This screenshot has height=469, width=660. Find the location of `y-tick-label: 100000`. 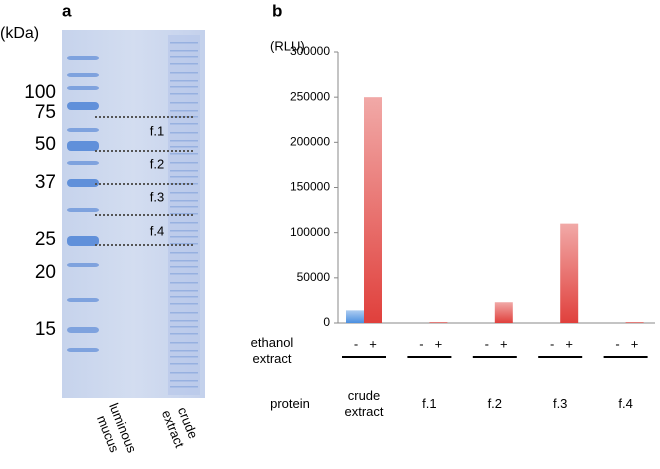

y-tick-label: 100000 is located at coordinates (310, 232).